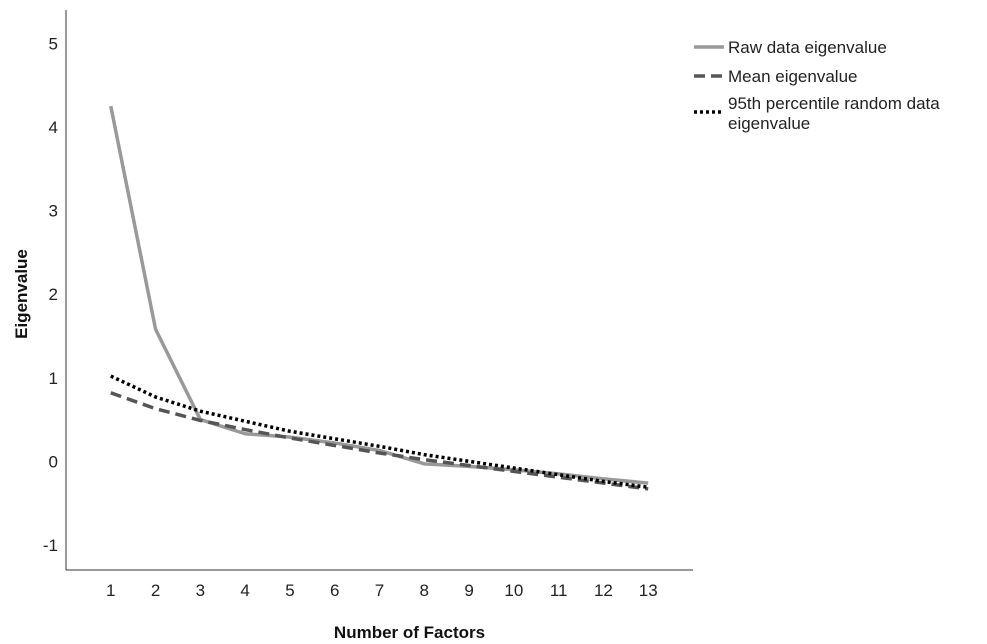 This screenshot has height=644, width=987. I want to click on x-tick-label: 11, so click(559, 590).